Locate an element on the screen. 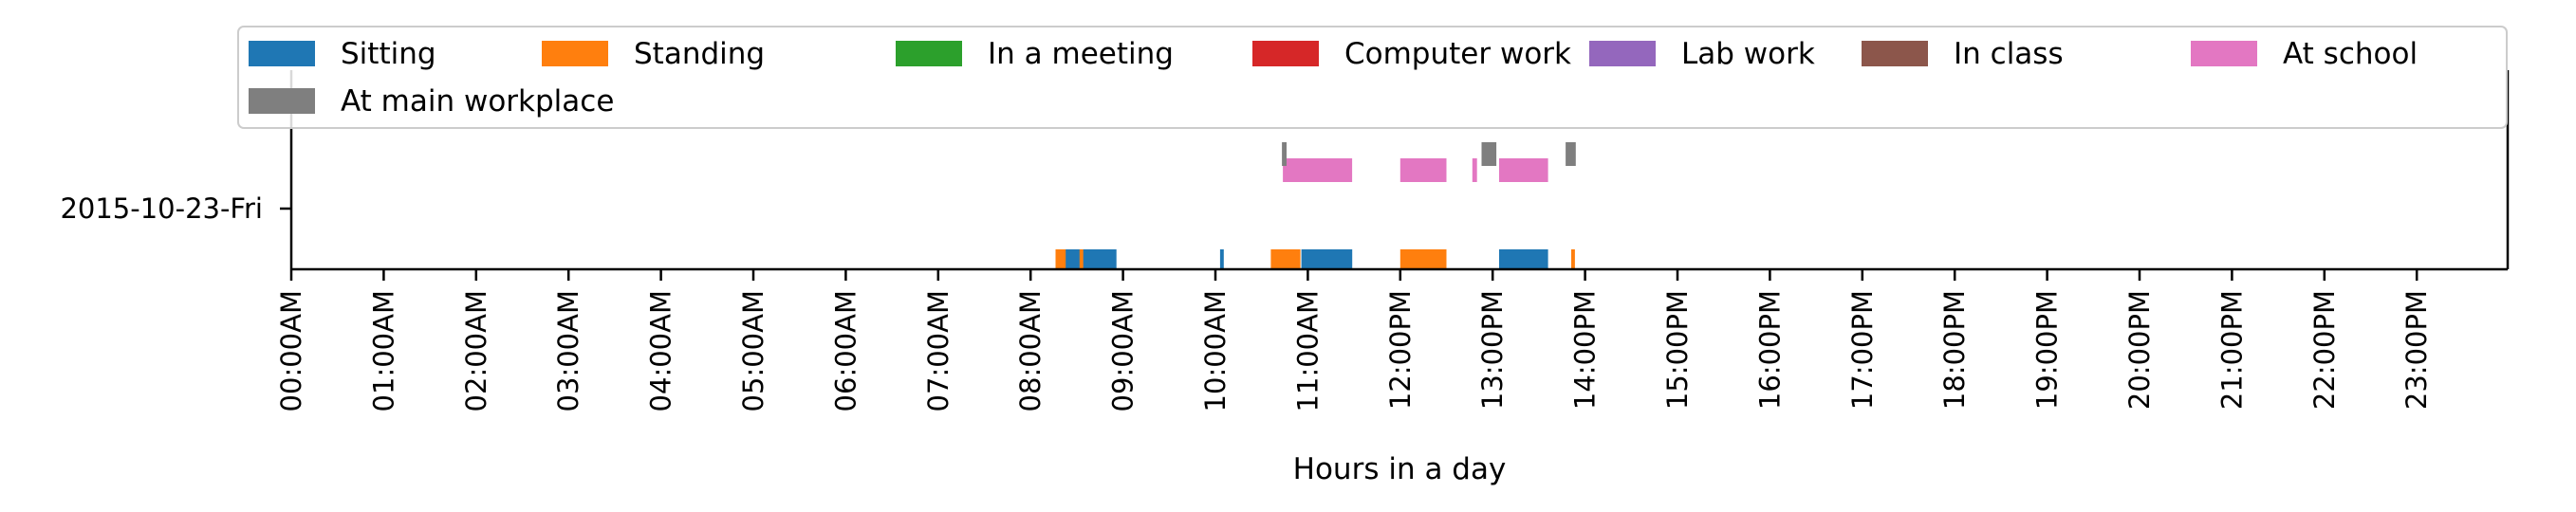  x-tick-label: 20:00PM is located at coordinates (2139, 350).